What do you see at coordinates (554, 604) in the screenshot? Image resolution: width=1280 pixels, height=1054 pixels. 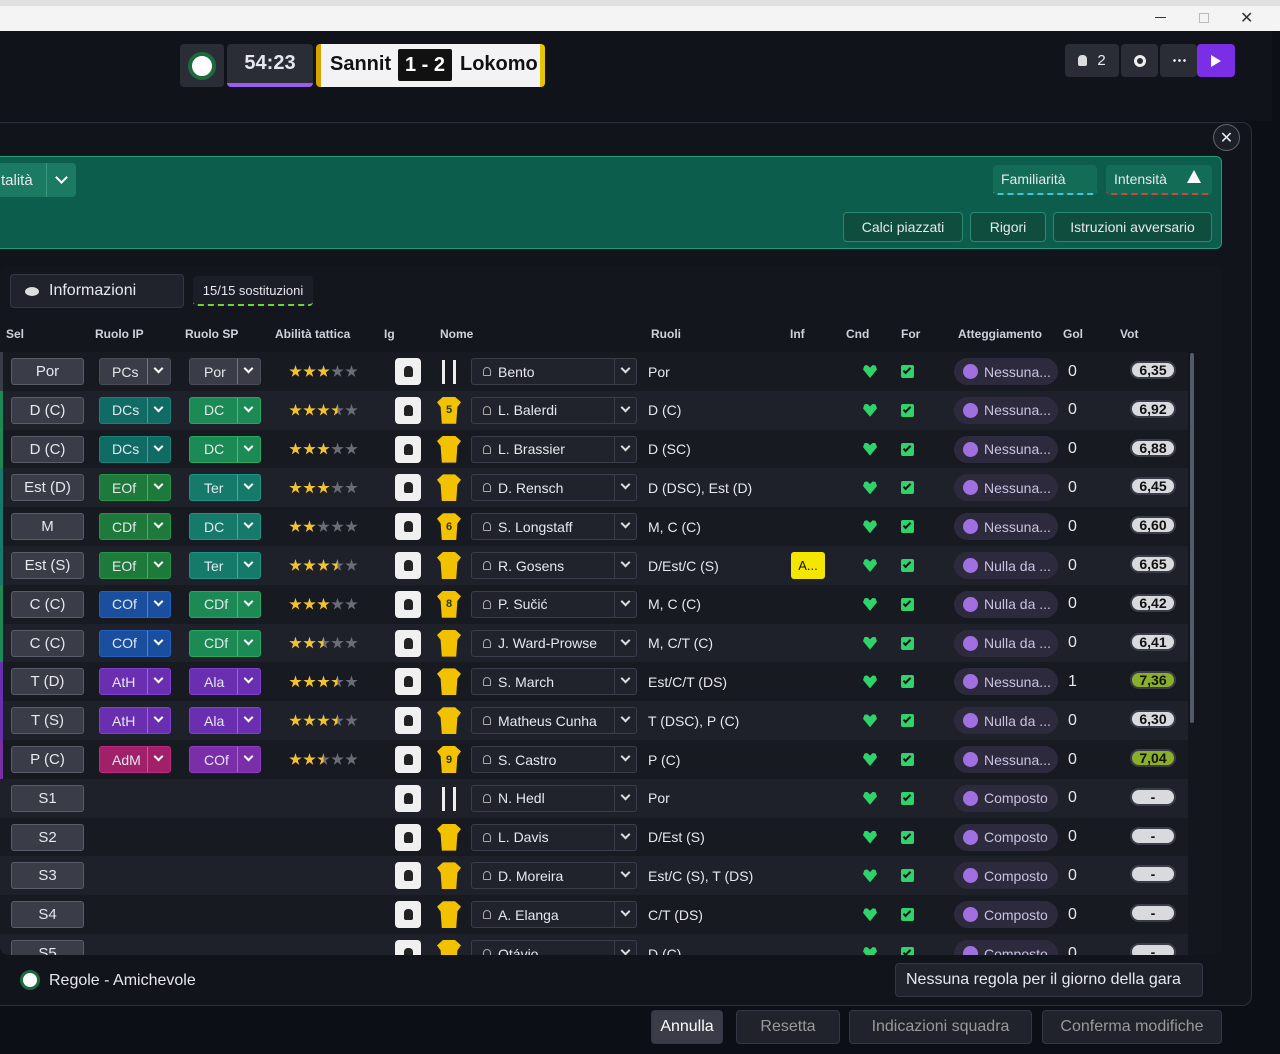 I see `name-dropdown: P. Sučić` at bounding box center [554, 604].